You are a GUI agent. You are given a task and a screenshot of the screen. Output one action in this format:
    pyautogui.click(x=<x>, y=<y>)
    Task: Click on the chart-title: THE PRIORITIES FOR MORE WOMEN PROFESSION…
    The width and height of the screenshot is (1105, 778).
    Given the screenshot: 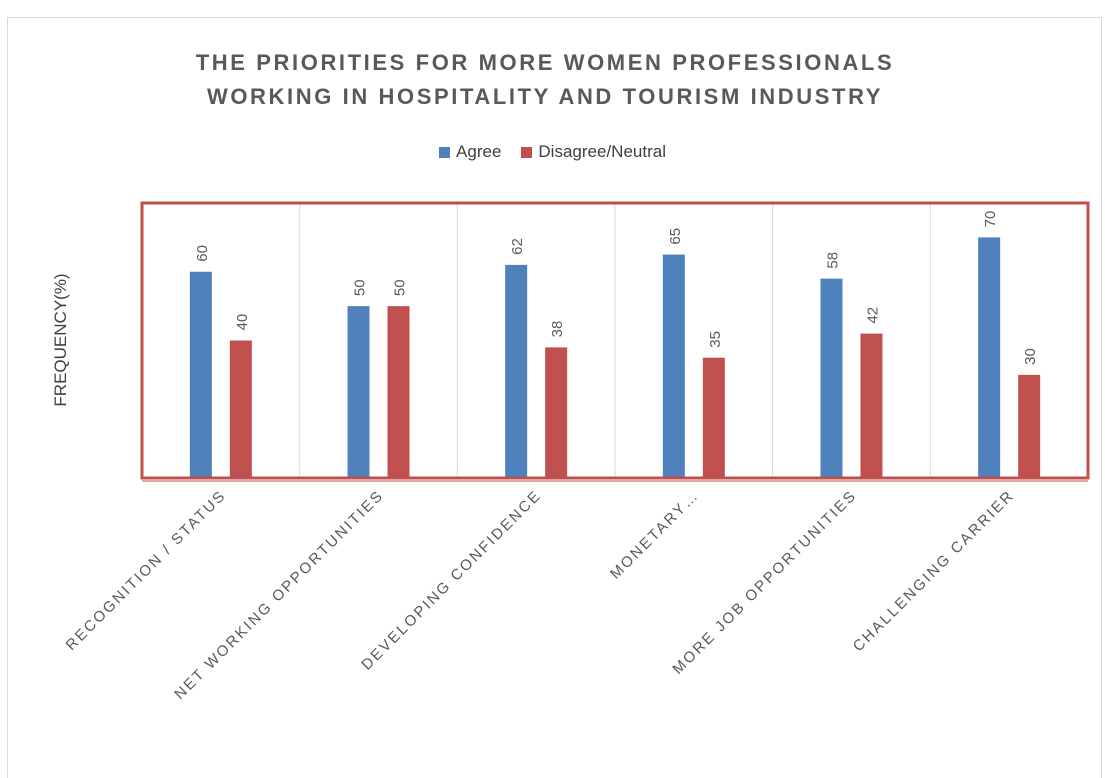 What is the action you would take?
    pyautogui.click(x=545, y=80)
    